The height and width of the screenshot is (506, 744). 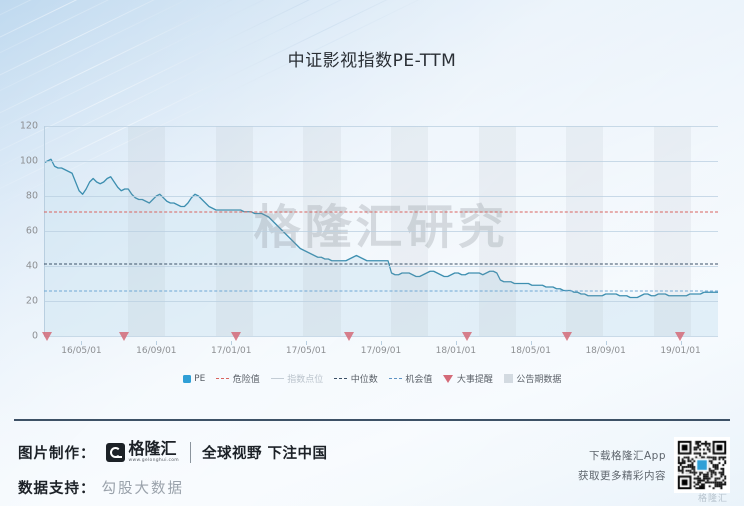 I want to click on data-source-row: 数据支持： 勾股大数据, so click(x=101, y=487).